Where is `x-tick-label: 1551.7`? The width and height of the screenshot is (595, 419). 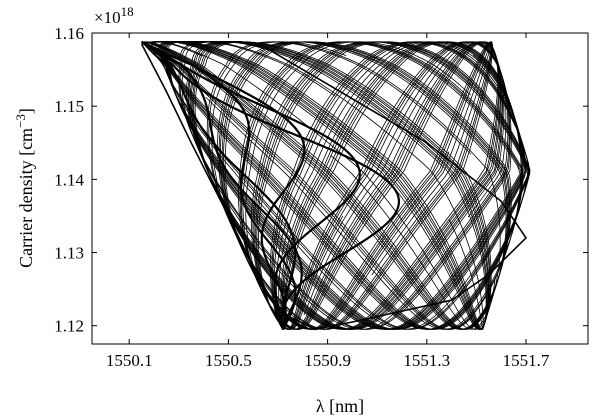 x-tick-label: 1551.7 is located at coordinates (526, 360).